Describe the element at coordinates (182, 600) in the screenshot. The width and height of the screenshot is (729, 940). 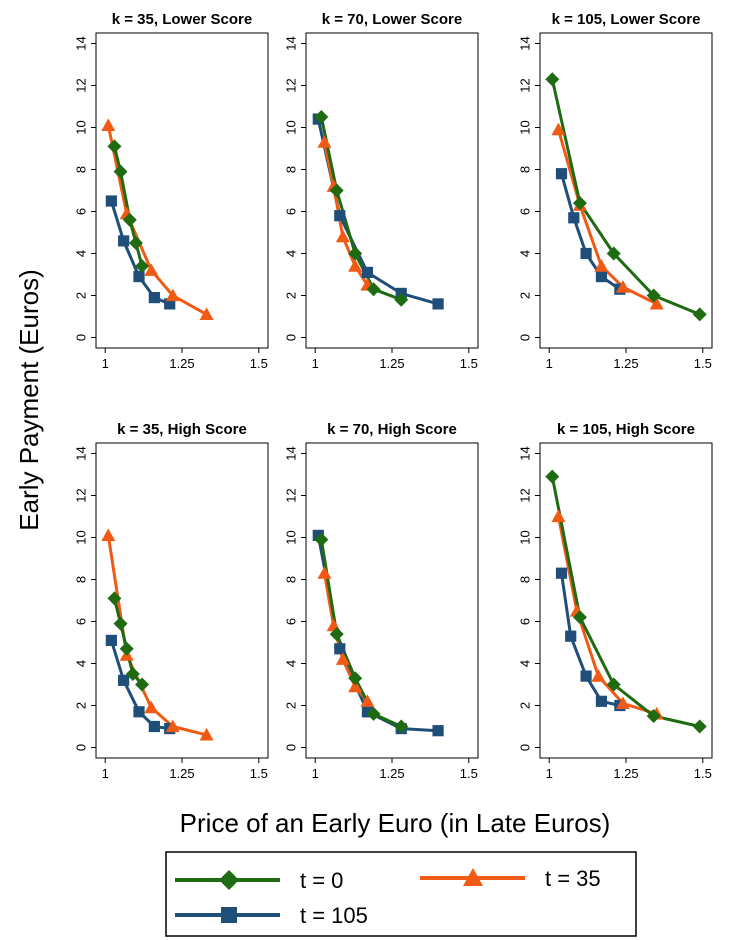
I see `plot-frame` at that location.